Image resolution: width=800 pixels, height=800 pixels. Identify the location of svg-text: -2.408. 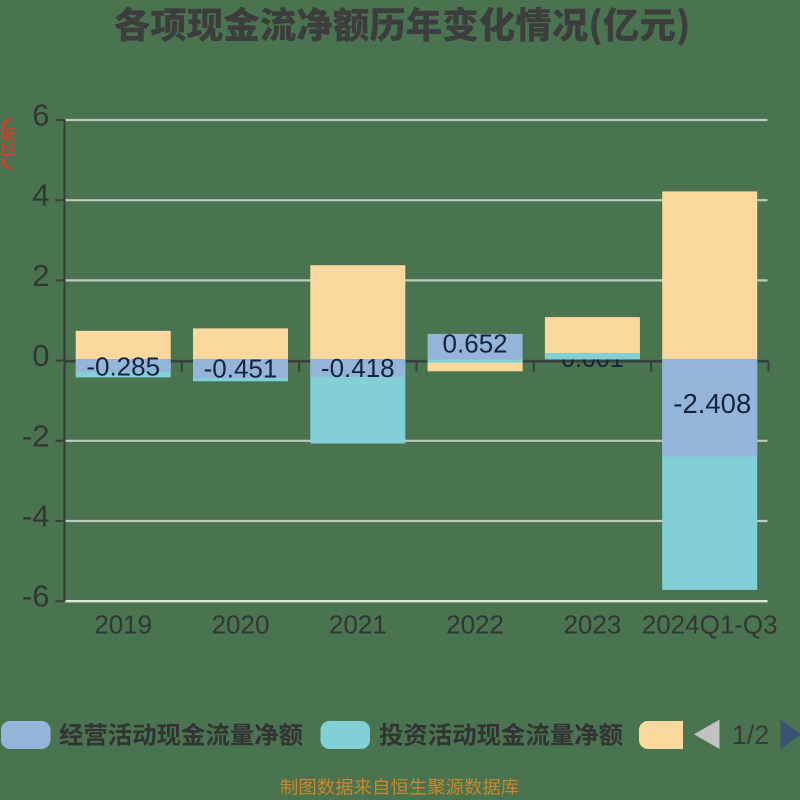
(712, 403).